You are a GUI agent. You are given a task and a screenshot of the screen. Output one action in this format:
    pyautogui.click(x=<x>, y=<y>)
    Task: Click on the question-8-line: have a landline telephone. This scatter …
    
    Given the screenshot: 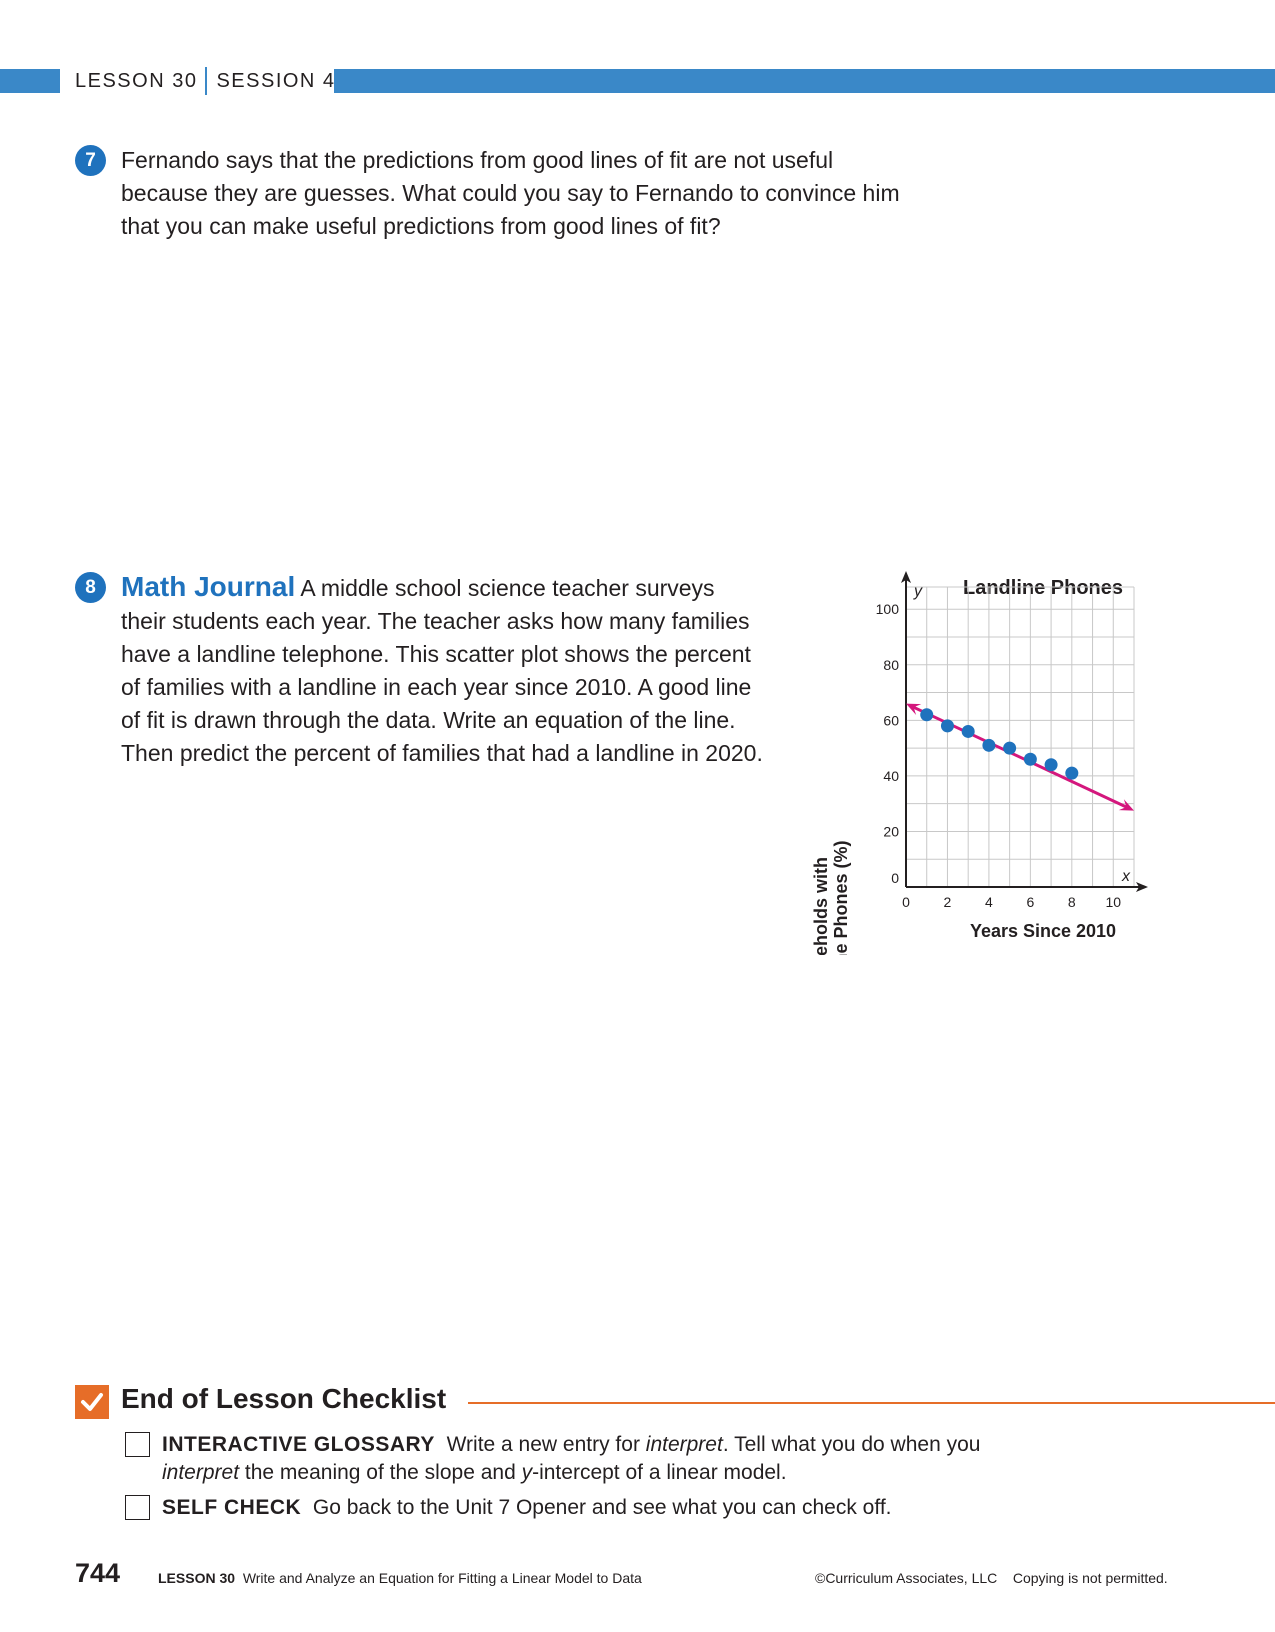 What is the action you would take?
    pyautogui.click(x=436, y=654)
    